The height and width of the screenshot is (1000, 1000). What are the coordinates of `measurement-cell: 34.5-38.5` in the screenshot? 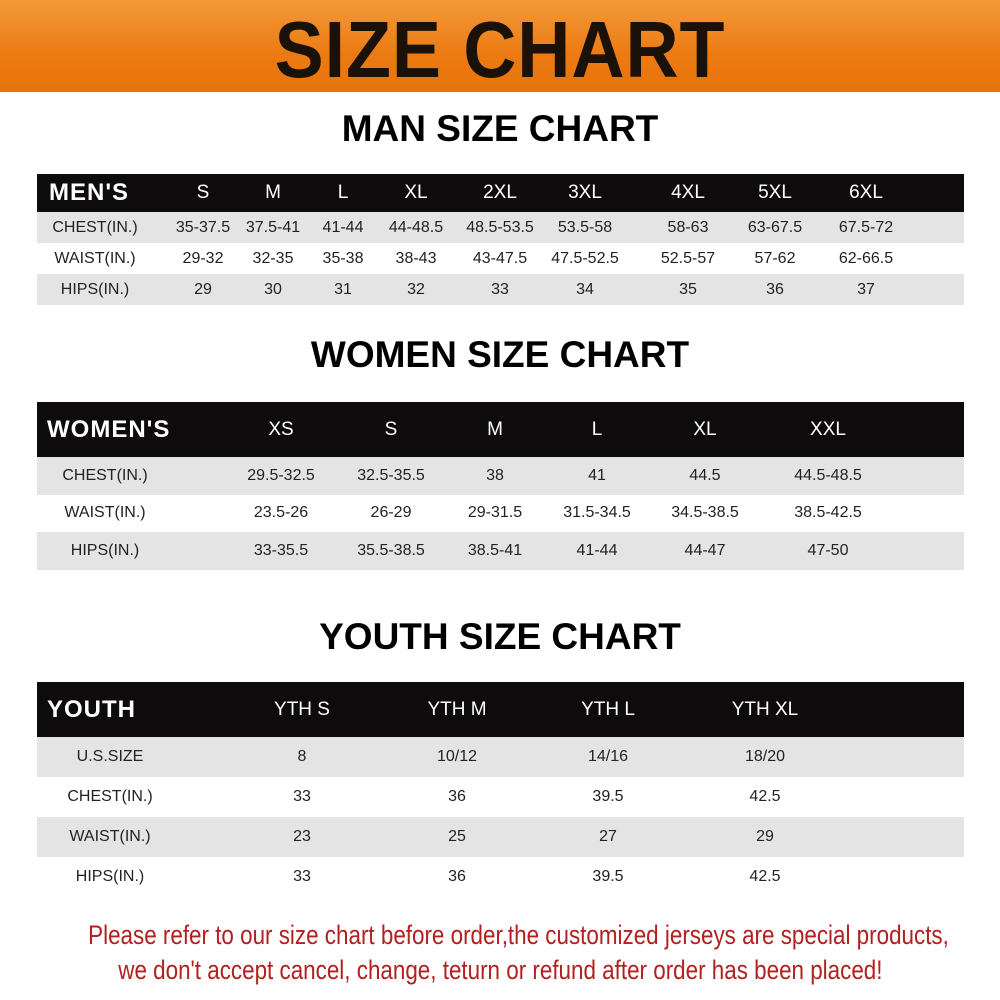 It's located at (705, 513).